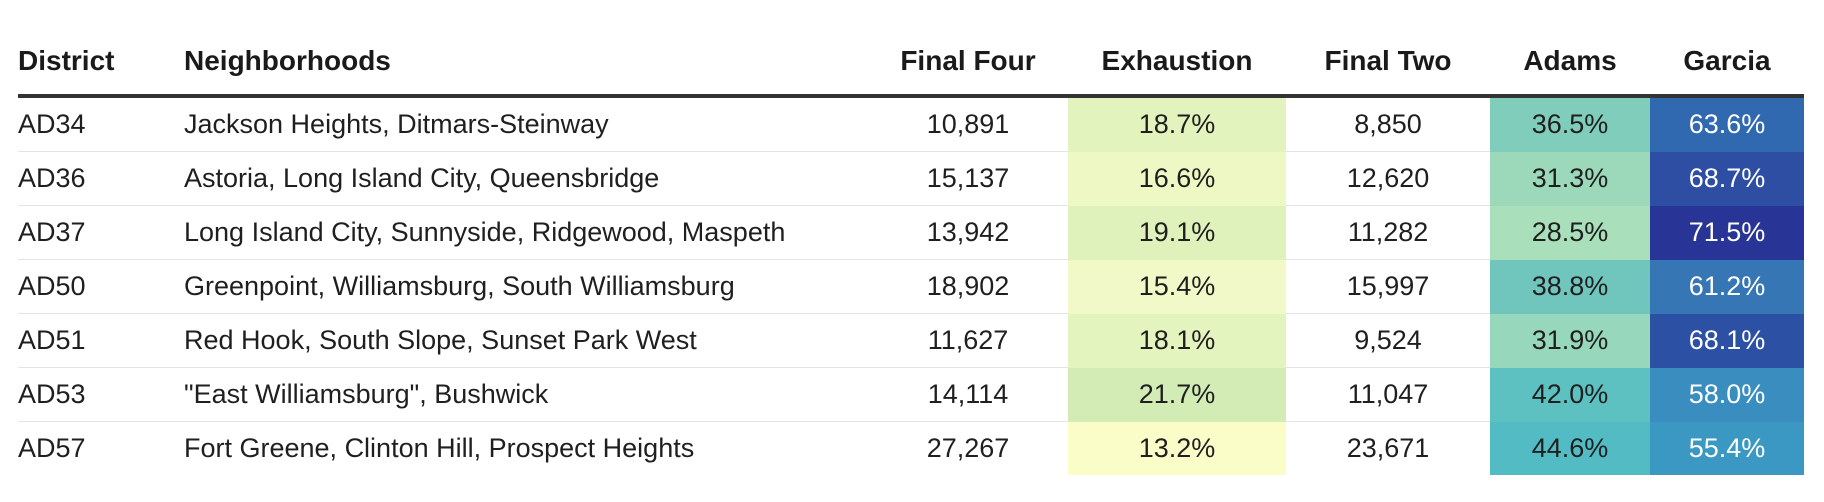  What do you see at coordinates (1388, 286) in the screenshot?
I see `final-two-cell: 15,997` at bounding box center [1388, 286].